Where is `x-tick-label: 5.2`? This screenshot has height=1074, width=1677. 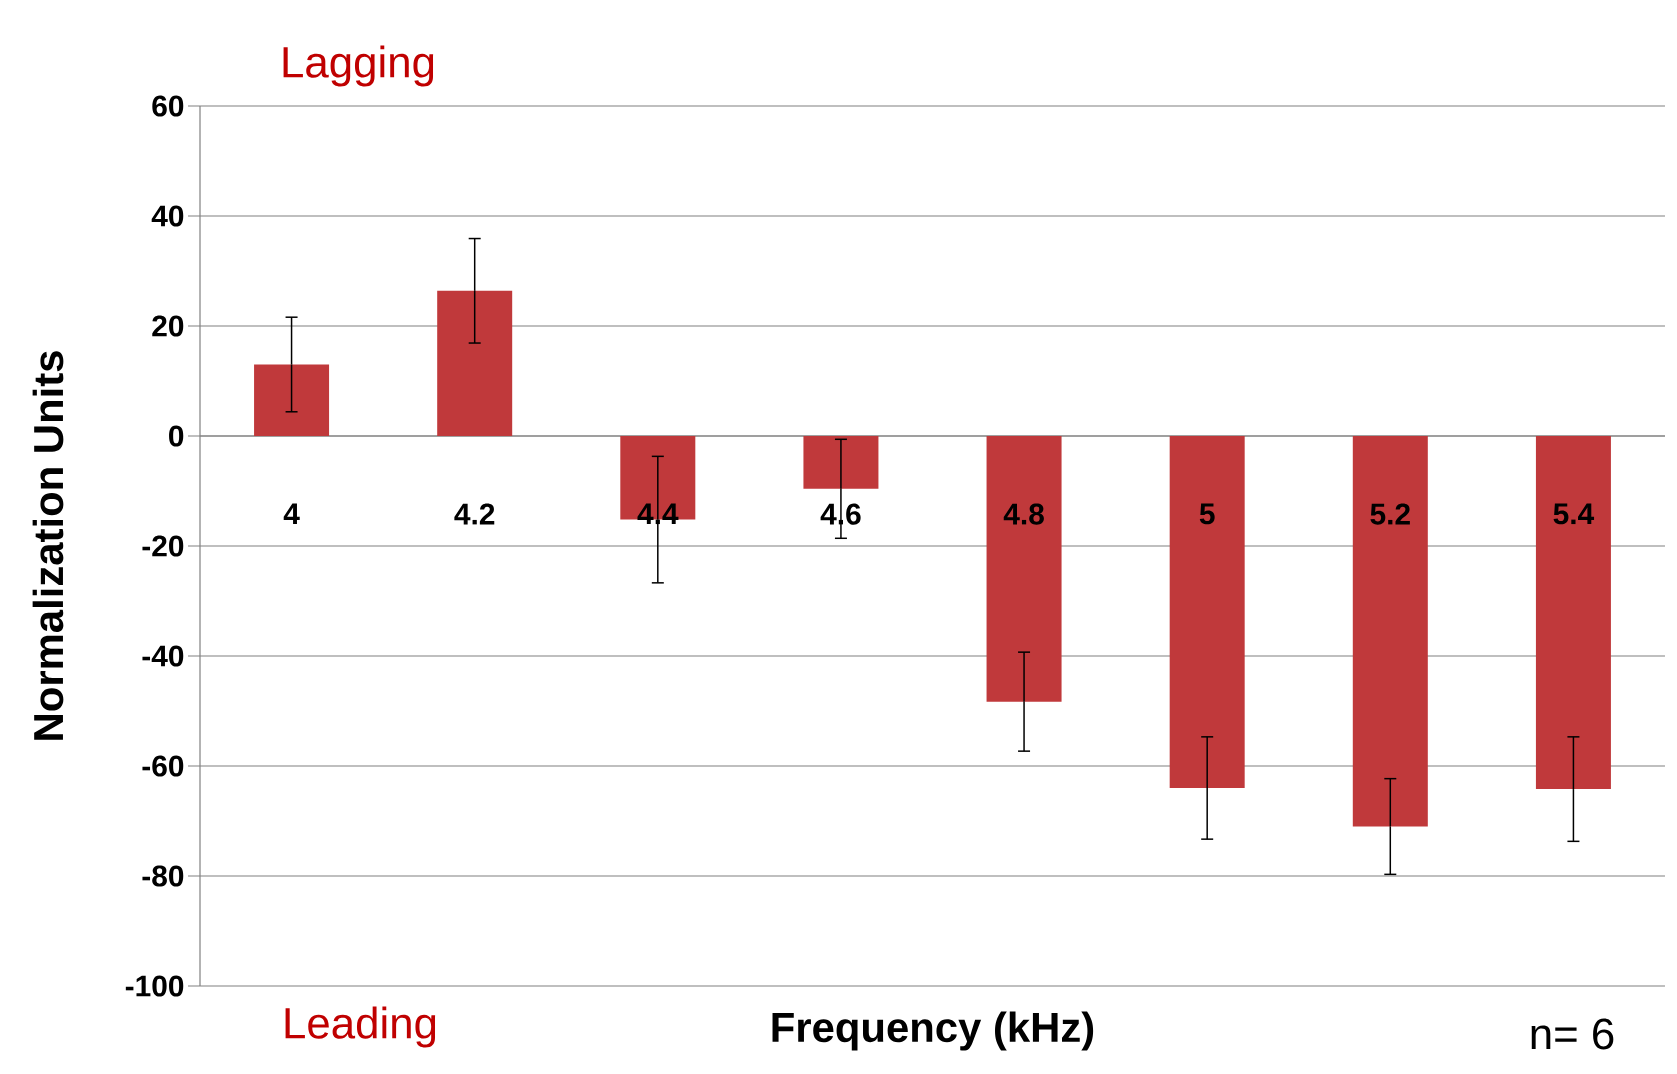
x-tick-label: 5.2 is located at coordinates (1390, 514).